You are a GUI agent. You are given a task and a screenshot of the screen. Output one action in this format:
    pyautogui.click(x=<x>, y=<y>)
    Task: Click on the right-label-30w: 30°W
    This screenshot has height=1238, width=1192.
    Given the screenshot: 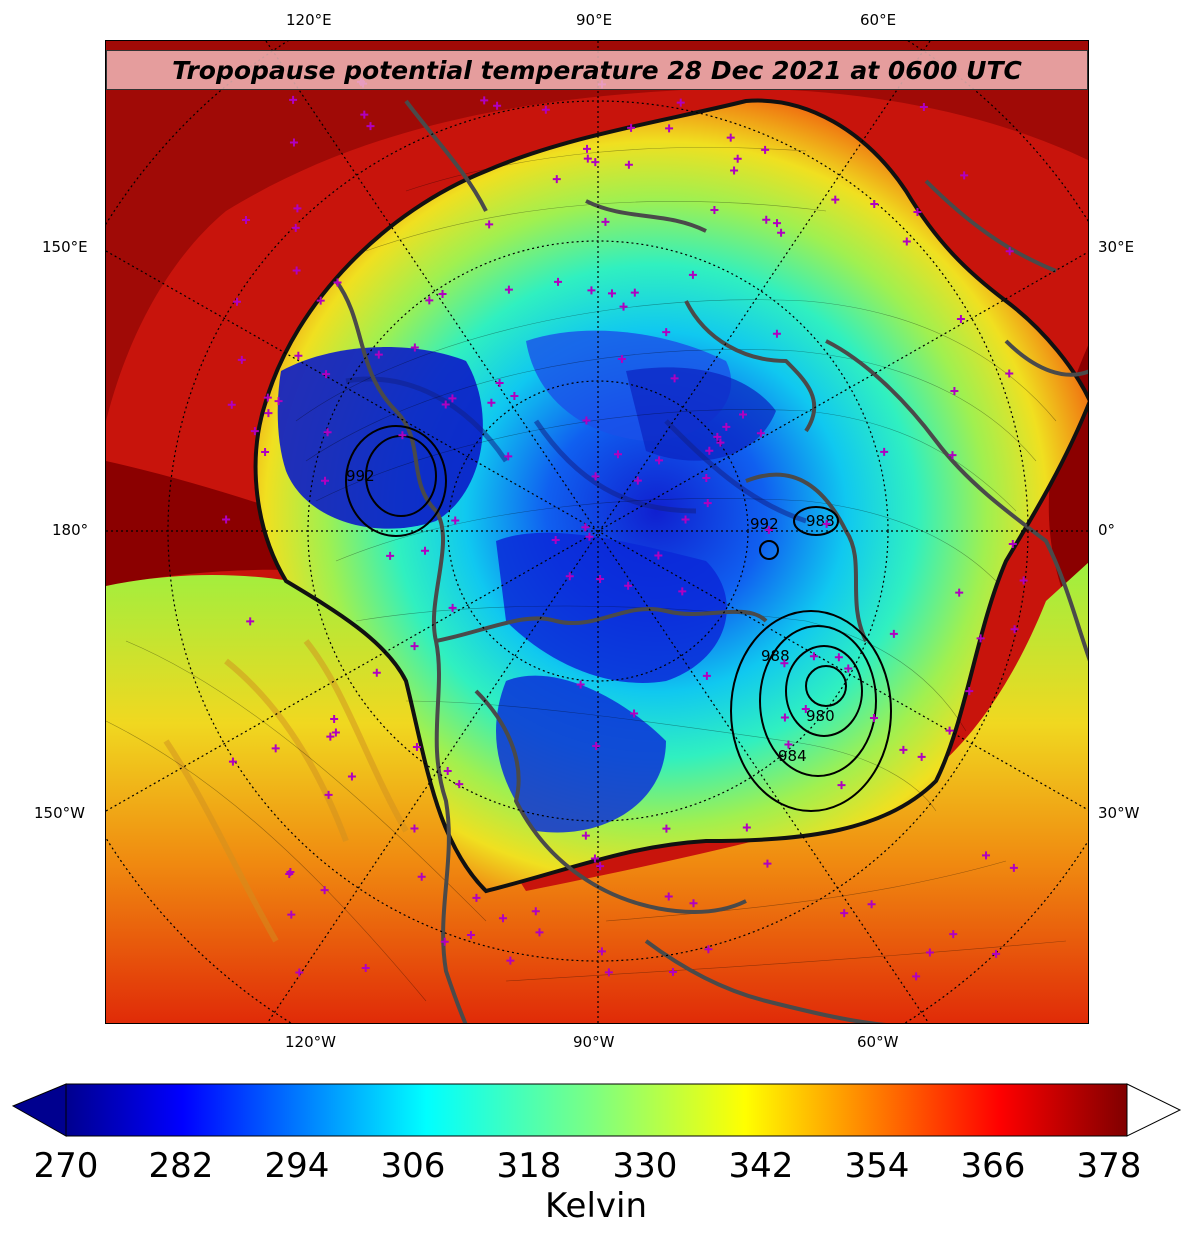 What is the action you would take?
    pyautogui.click(x=1119, y=813)
    